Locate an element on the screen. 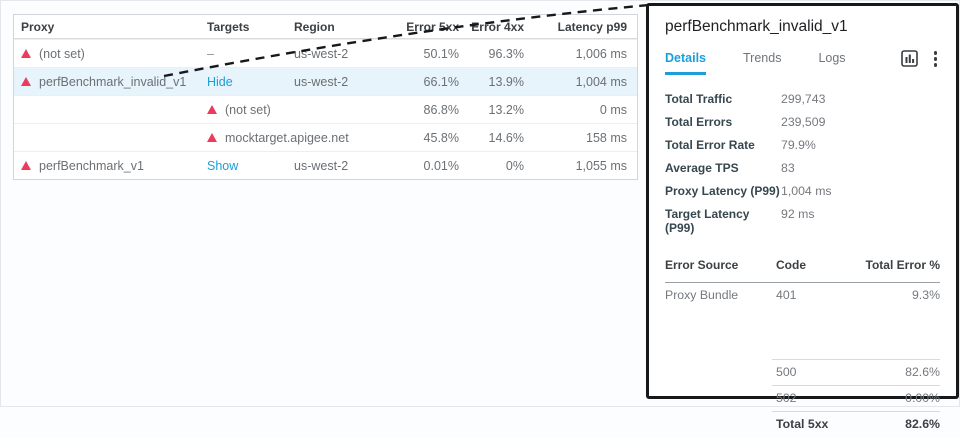 This screenshot has width=960, height=437. metric-target-latency: Target Latency (P99) 92 ms is located at coordinates (740, 220).